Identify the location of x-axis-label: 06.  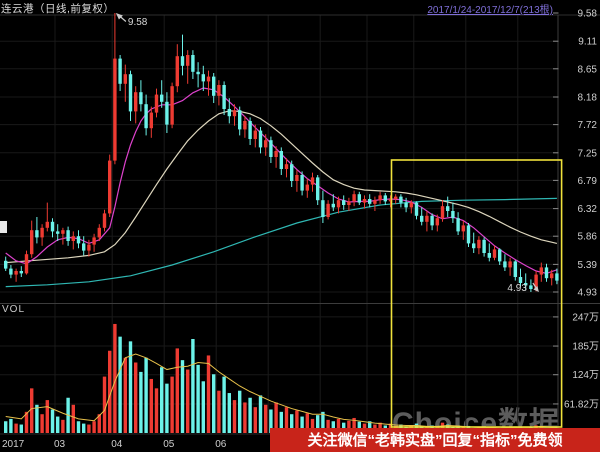
(221, 444).